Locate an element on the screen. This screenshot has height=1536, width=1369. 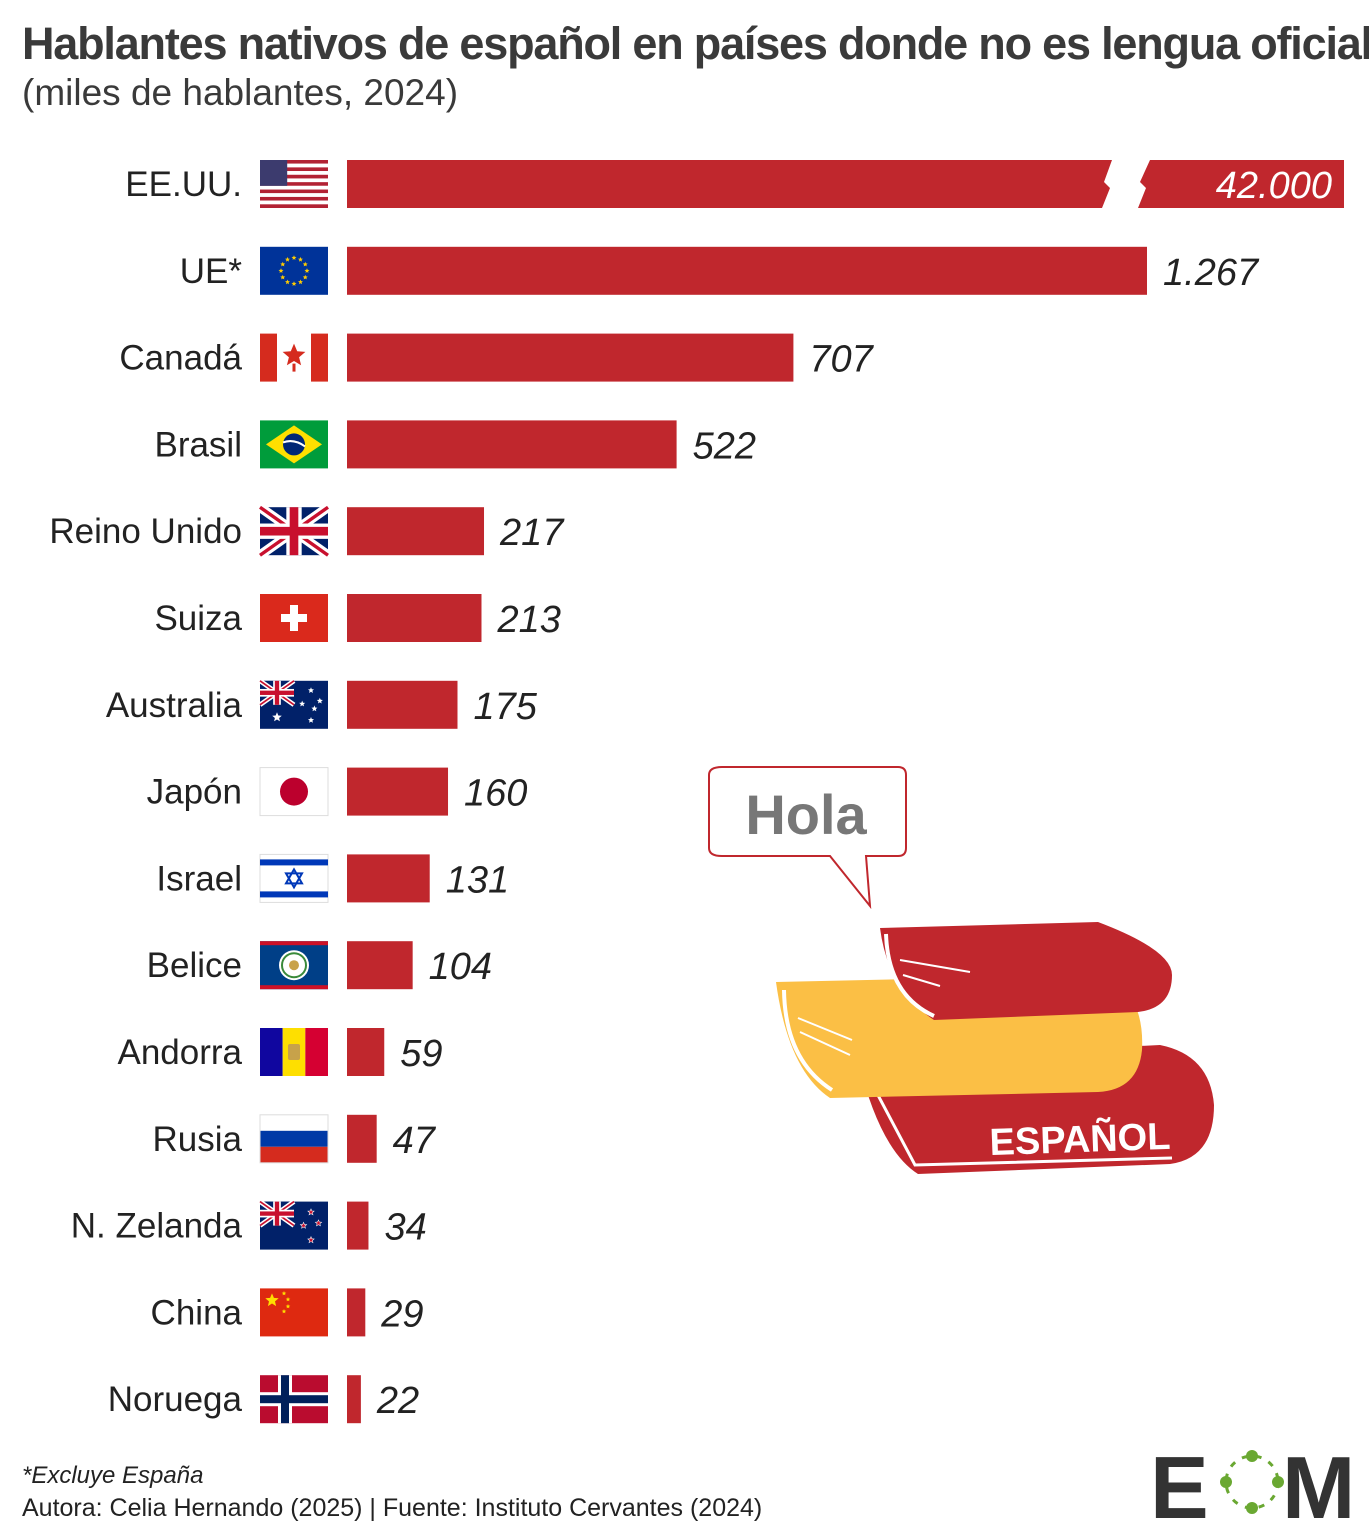
speech-bubble is located at coordinates (807, 838).